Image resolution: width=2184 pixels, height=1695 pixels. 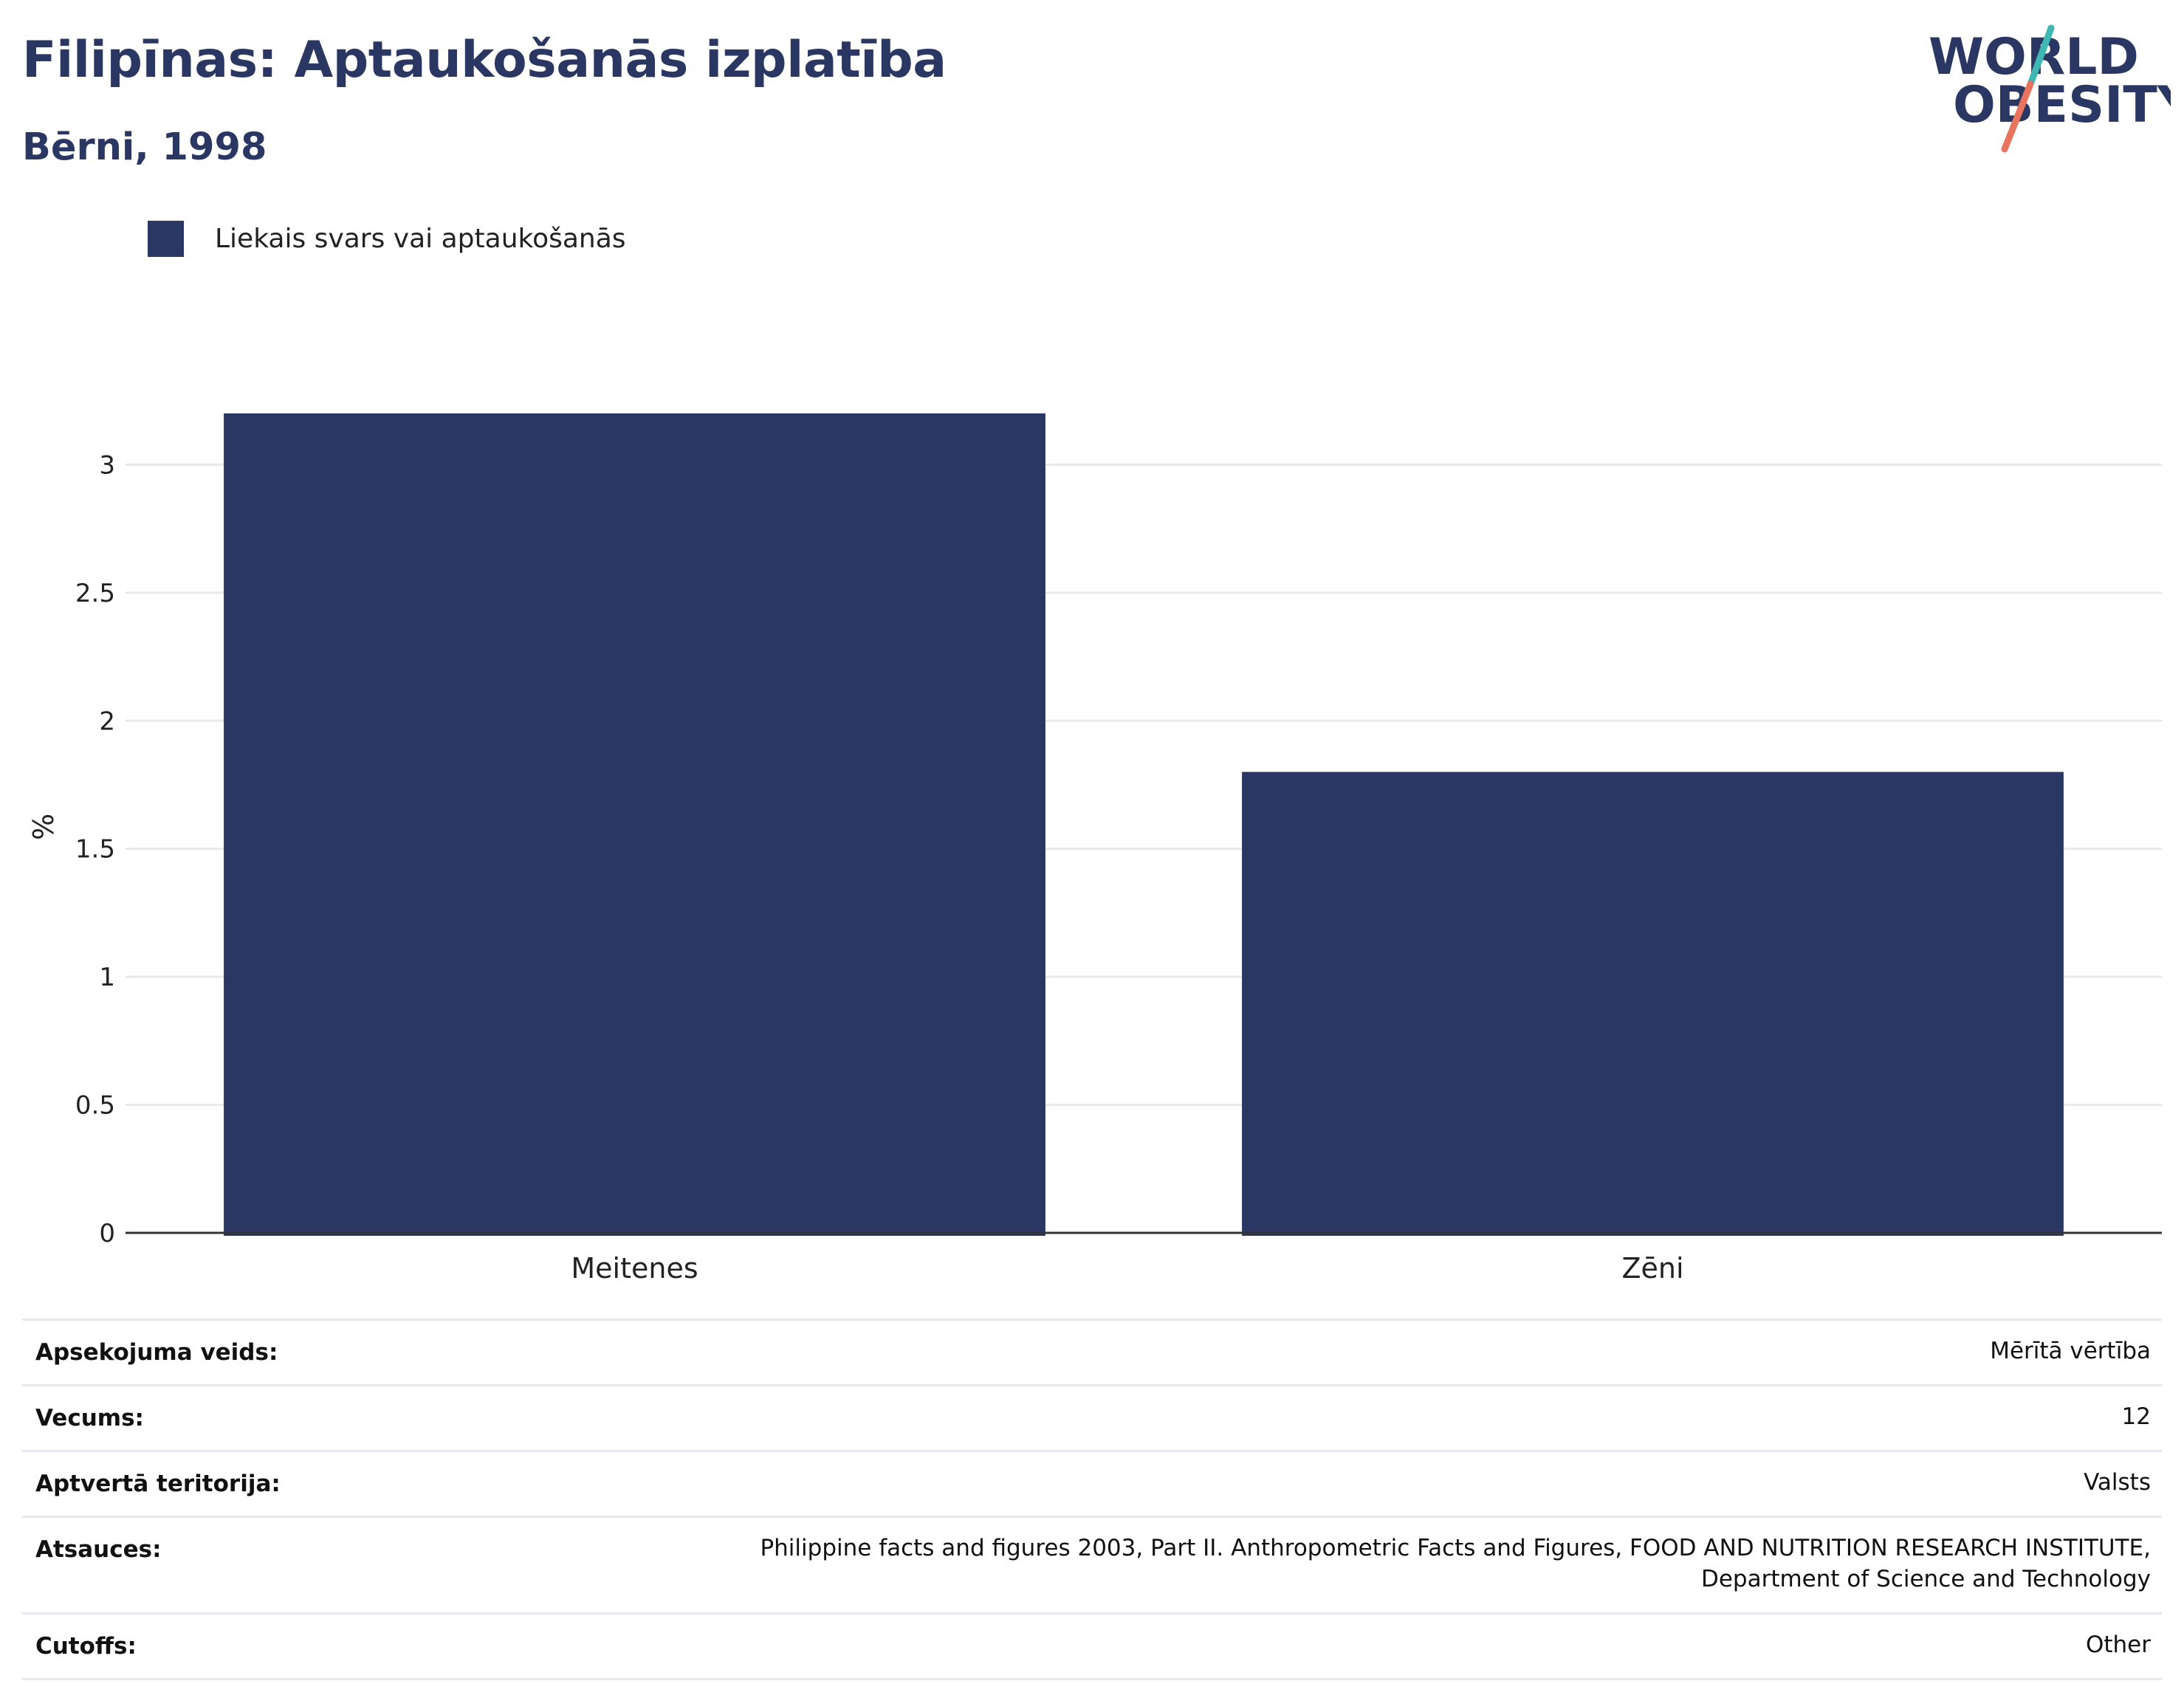 What do you see at coordinates (158, 1484) in the screenshot?
I see `info-key: Aptvertā teritorija:` at bounding box center [158, 1484].